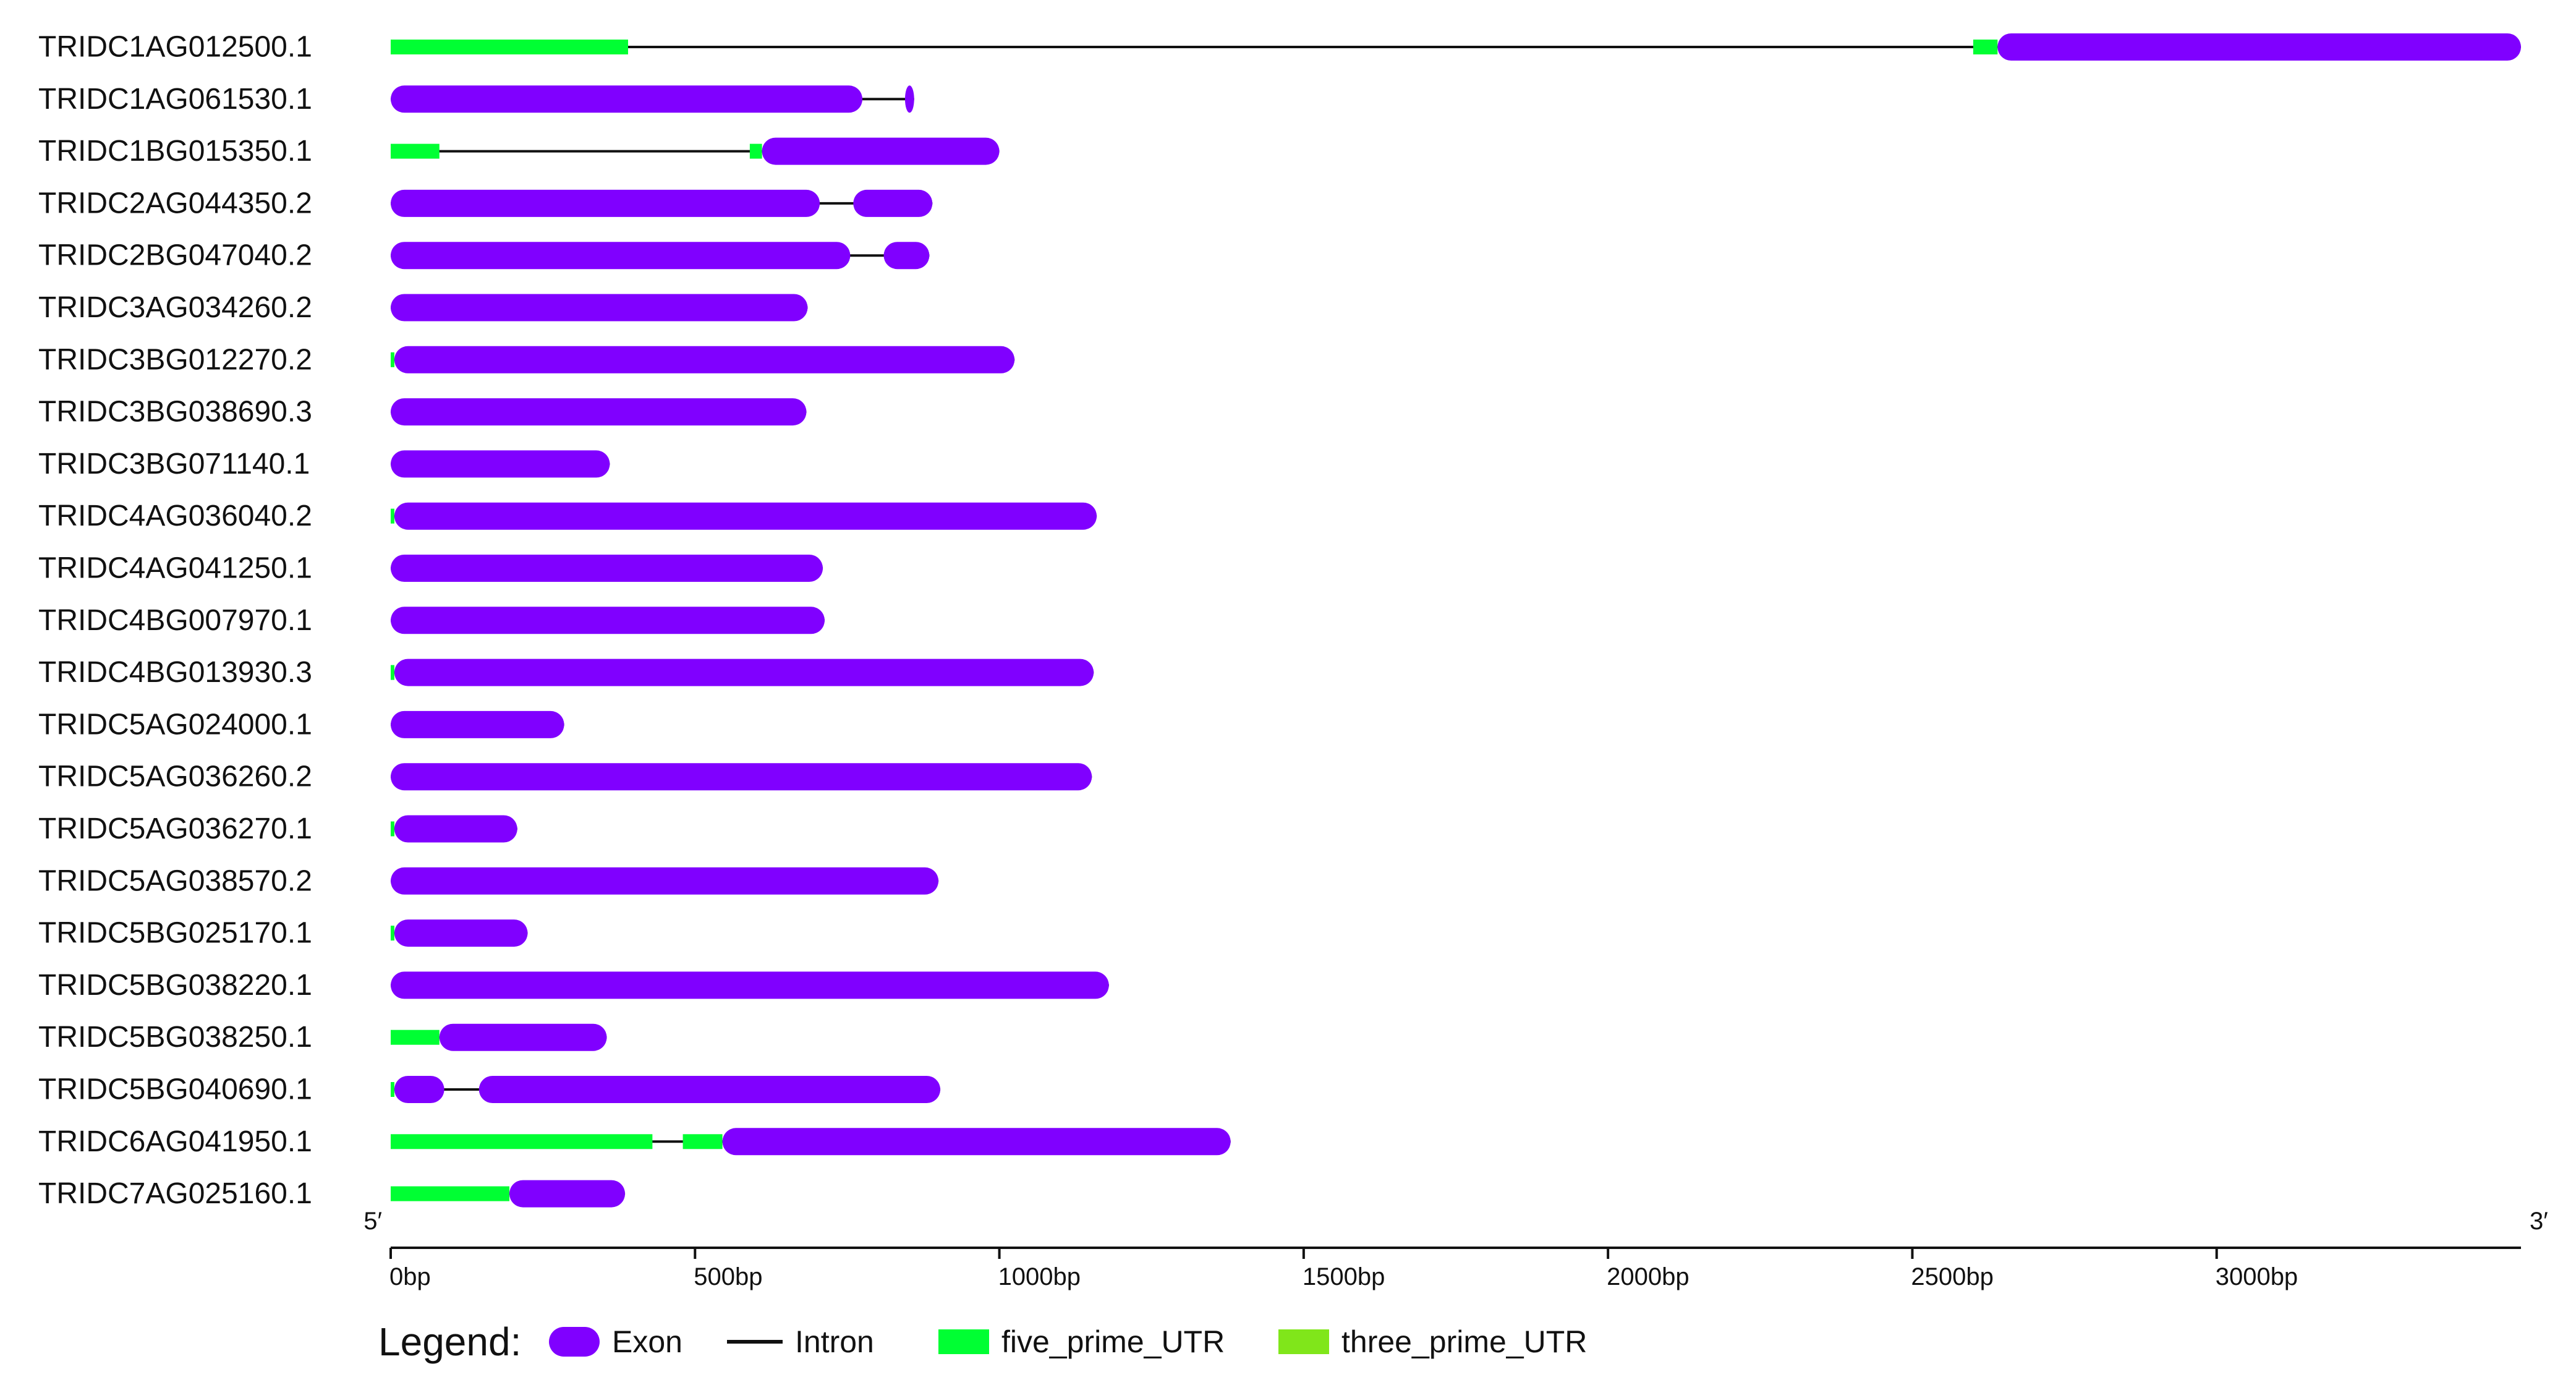 The height and width of the screenshot is (1377, 2576). Describe the element at coordinates (410, 1277) in the screenshot. I see `axis-tick-label: 0bp` at that location.